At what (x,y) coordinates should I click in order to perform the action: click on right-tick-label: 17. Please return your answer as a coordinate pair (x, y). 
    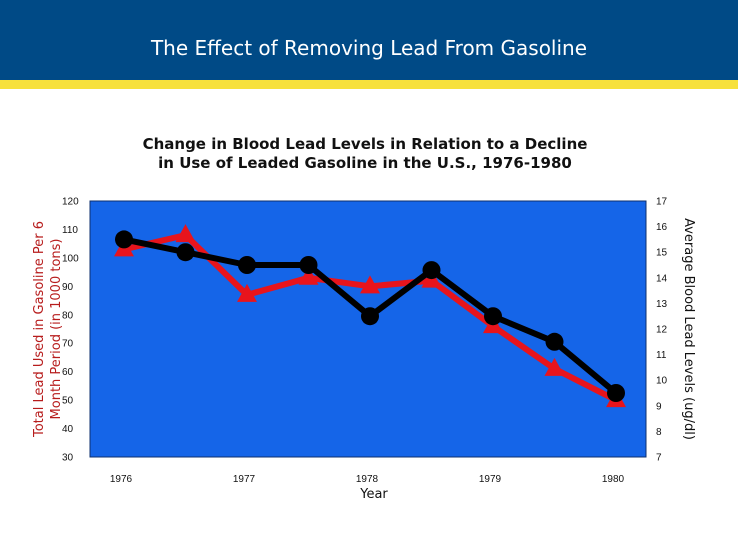
    Looking at the image, I should click on (662, 202).